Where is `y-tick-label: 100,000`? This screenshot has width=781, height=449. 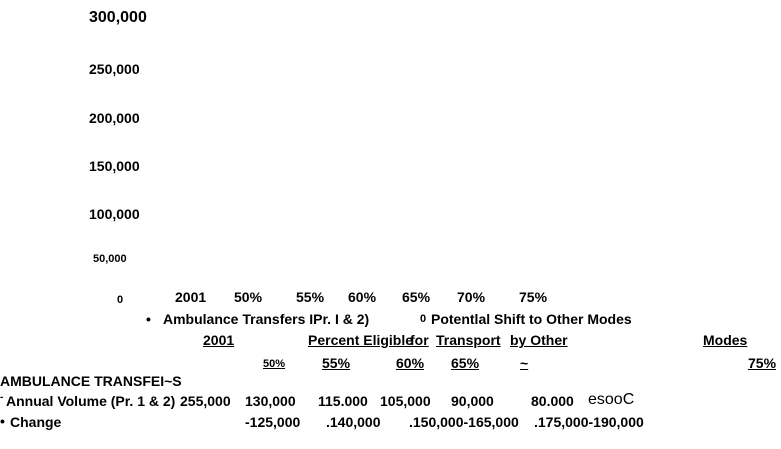 y-tick-label: 100,000 is located at coordinates (114, 214).